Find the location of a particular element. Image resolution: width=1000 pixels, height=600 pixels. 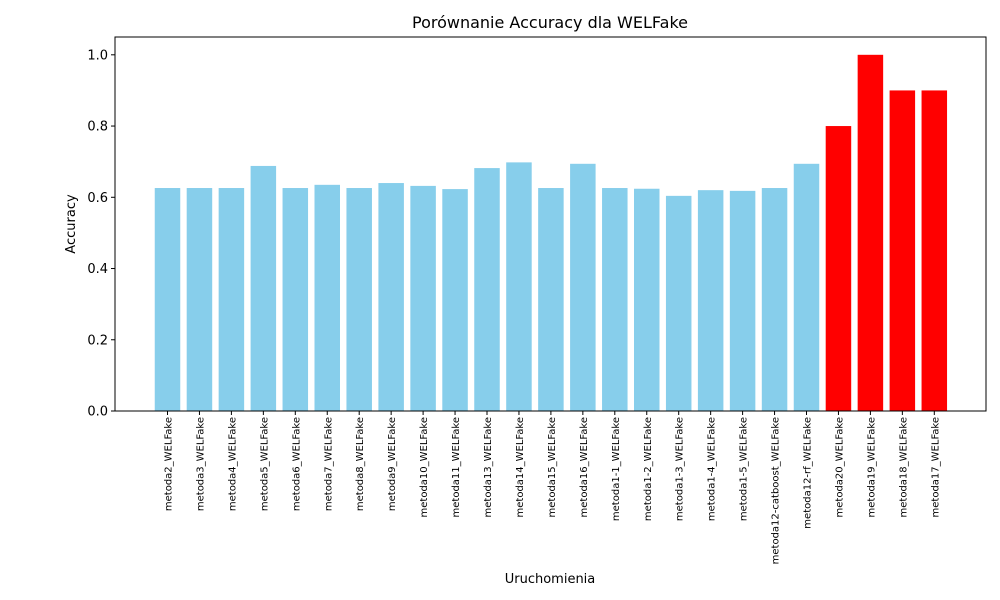

bar-metoda4_WELFake is located at coordinates (231, 299).